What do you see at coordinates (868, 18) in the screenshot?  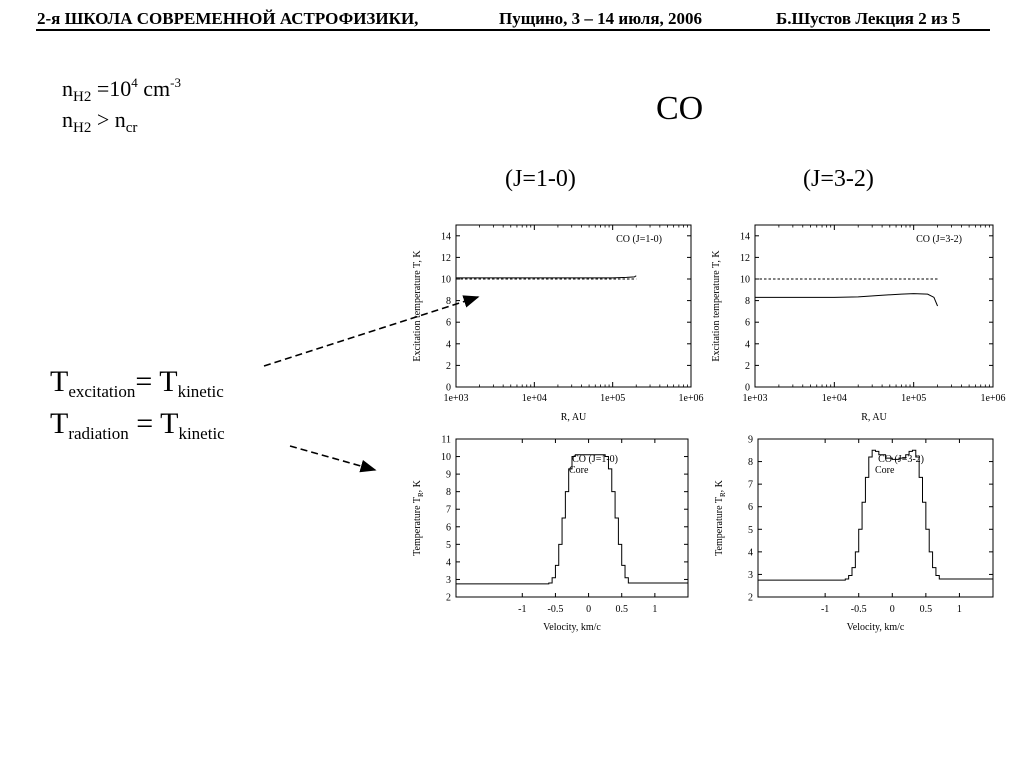 I see `lecture-info: Б.Шустов Лекция 2 из 5` at bounding box center [868, 18].